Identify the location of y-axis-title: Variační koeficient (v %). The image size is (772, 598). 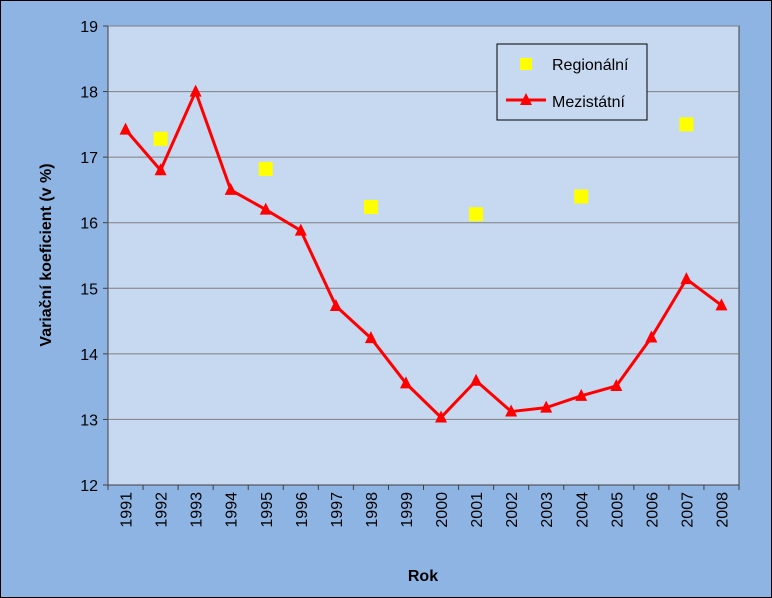
(46, 254).